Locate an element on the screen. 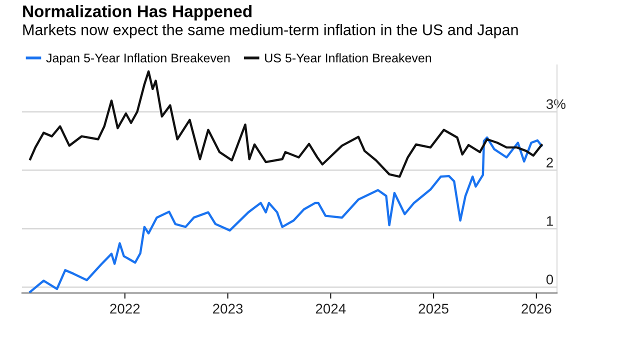 The width and height of the screenshot is (624, 348). legend-label: Japan 5-Year Inflation Breakeven is located at coordinates (138, 59).